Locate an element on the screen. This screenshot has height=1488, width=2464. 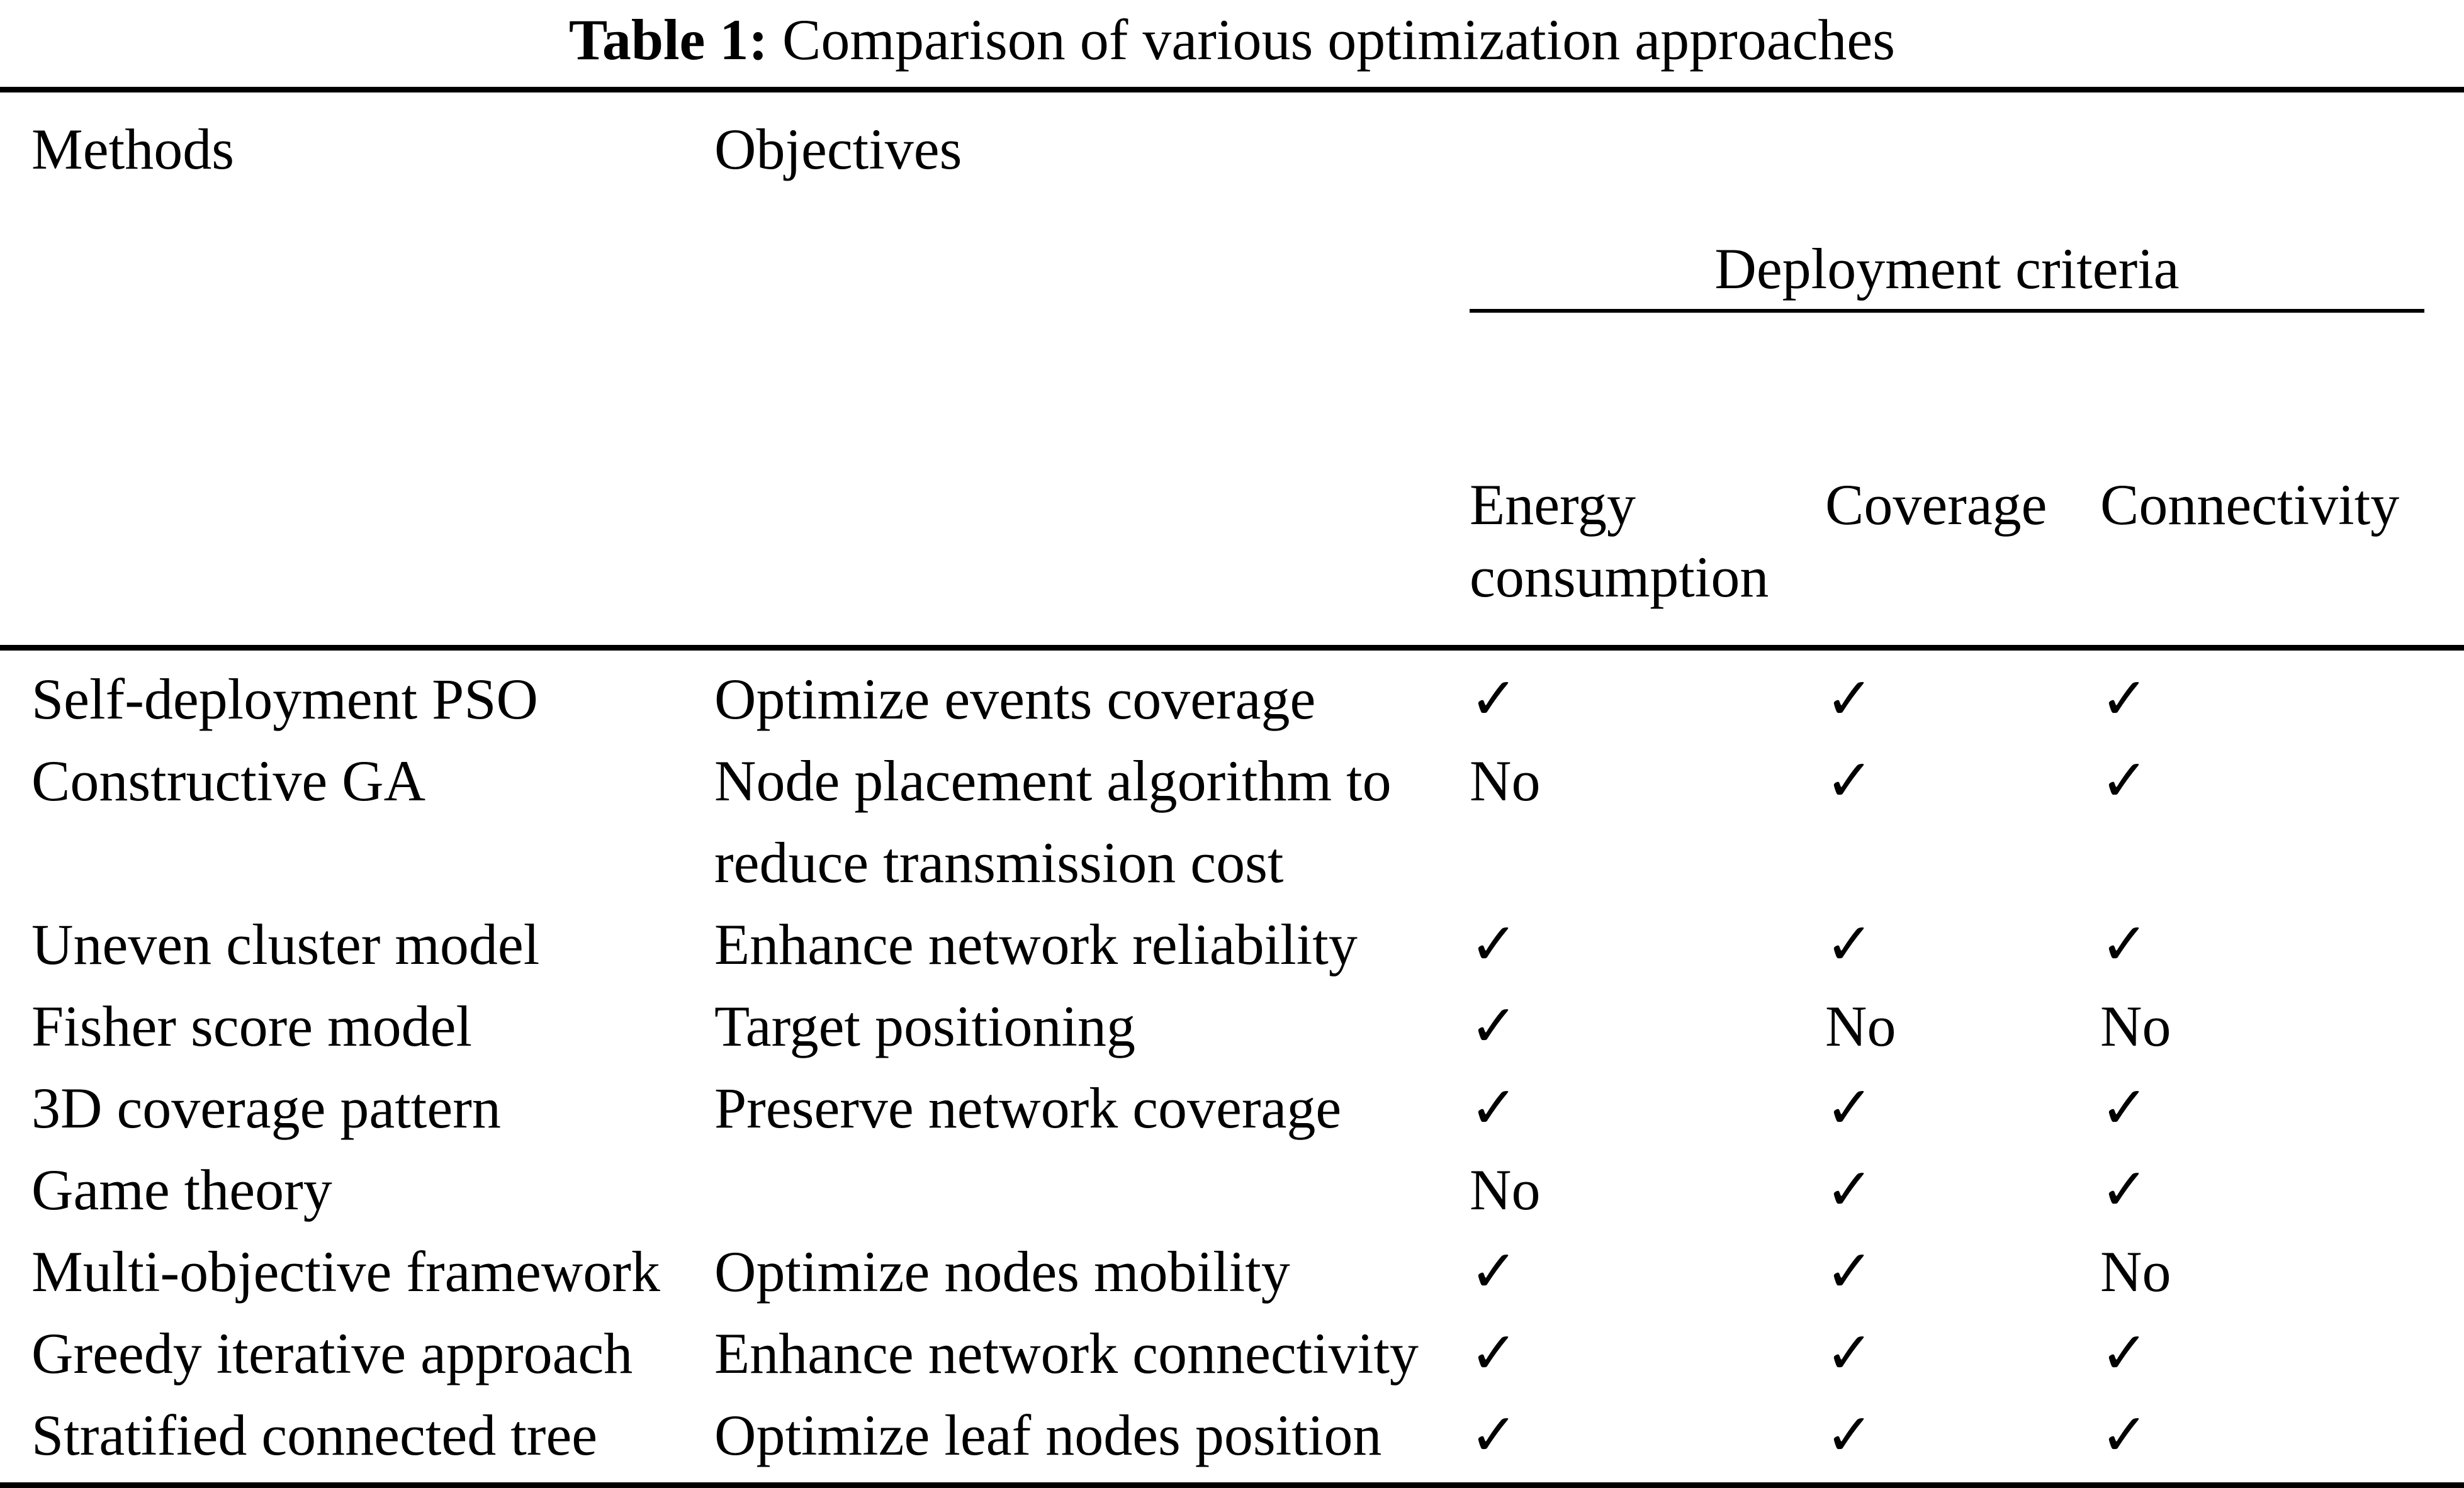
method-cell: Greedy iterative approach is located at coordinates (332, 1353).